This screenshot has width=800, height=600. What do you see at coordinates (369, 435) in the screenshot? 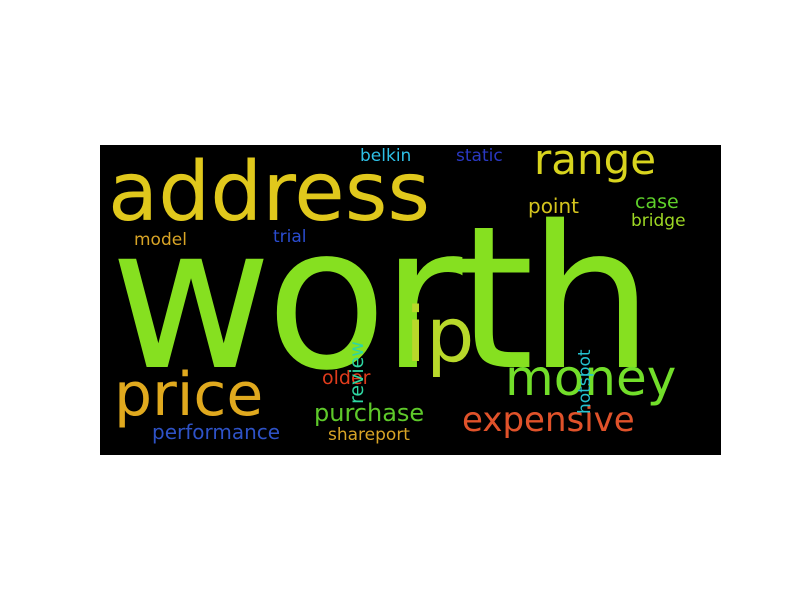
I see `word-shareport: shareport` at bounding box center [369, 435].